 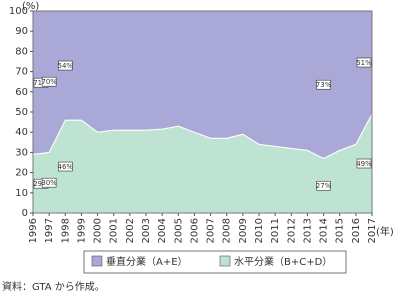 I want to click on value-label: 71%, so click(x=41, y=83).